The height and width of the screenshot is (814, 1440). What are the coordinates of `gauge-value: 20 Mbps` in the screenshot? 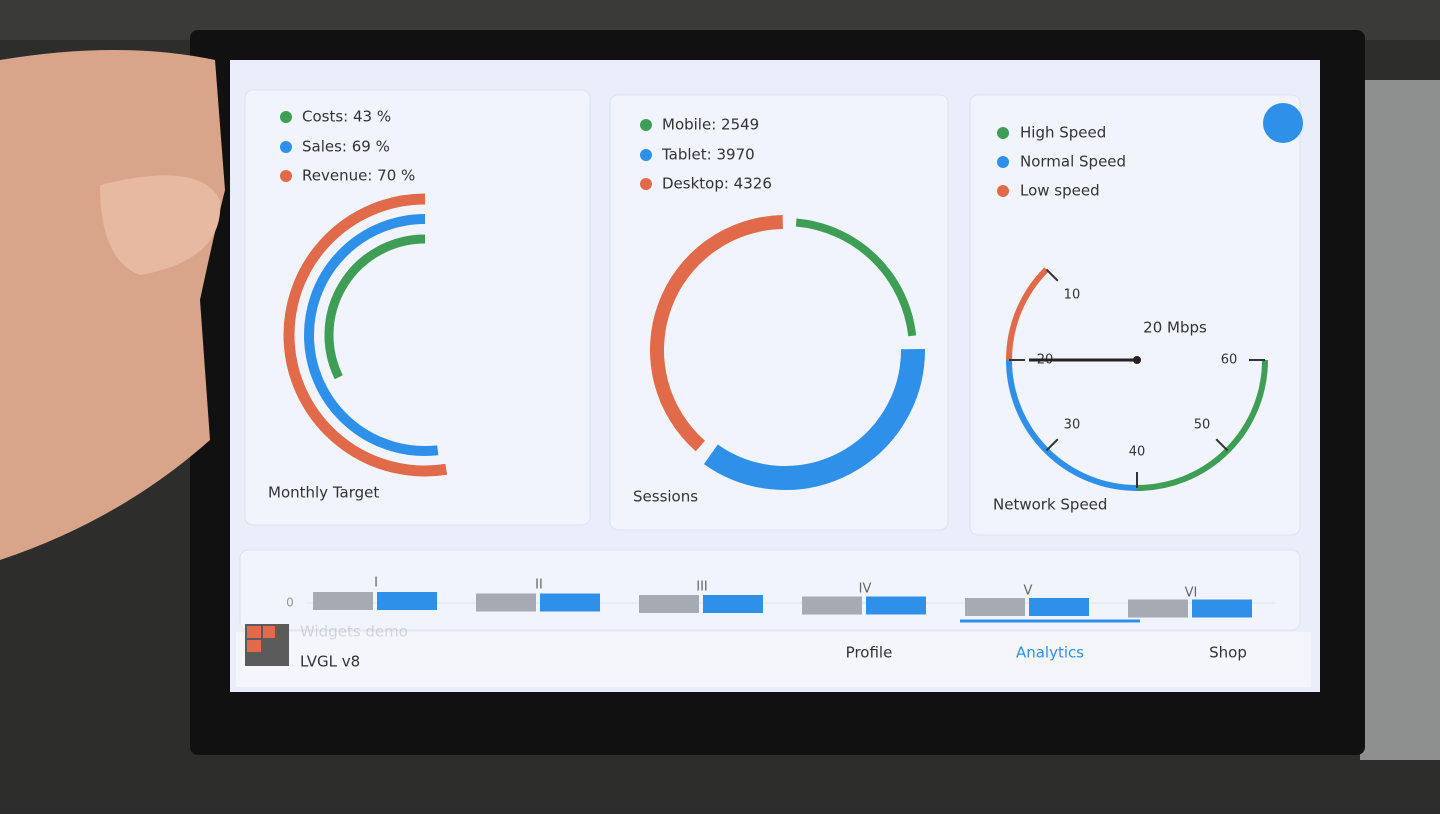 It's located at (1175, 328).